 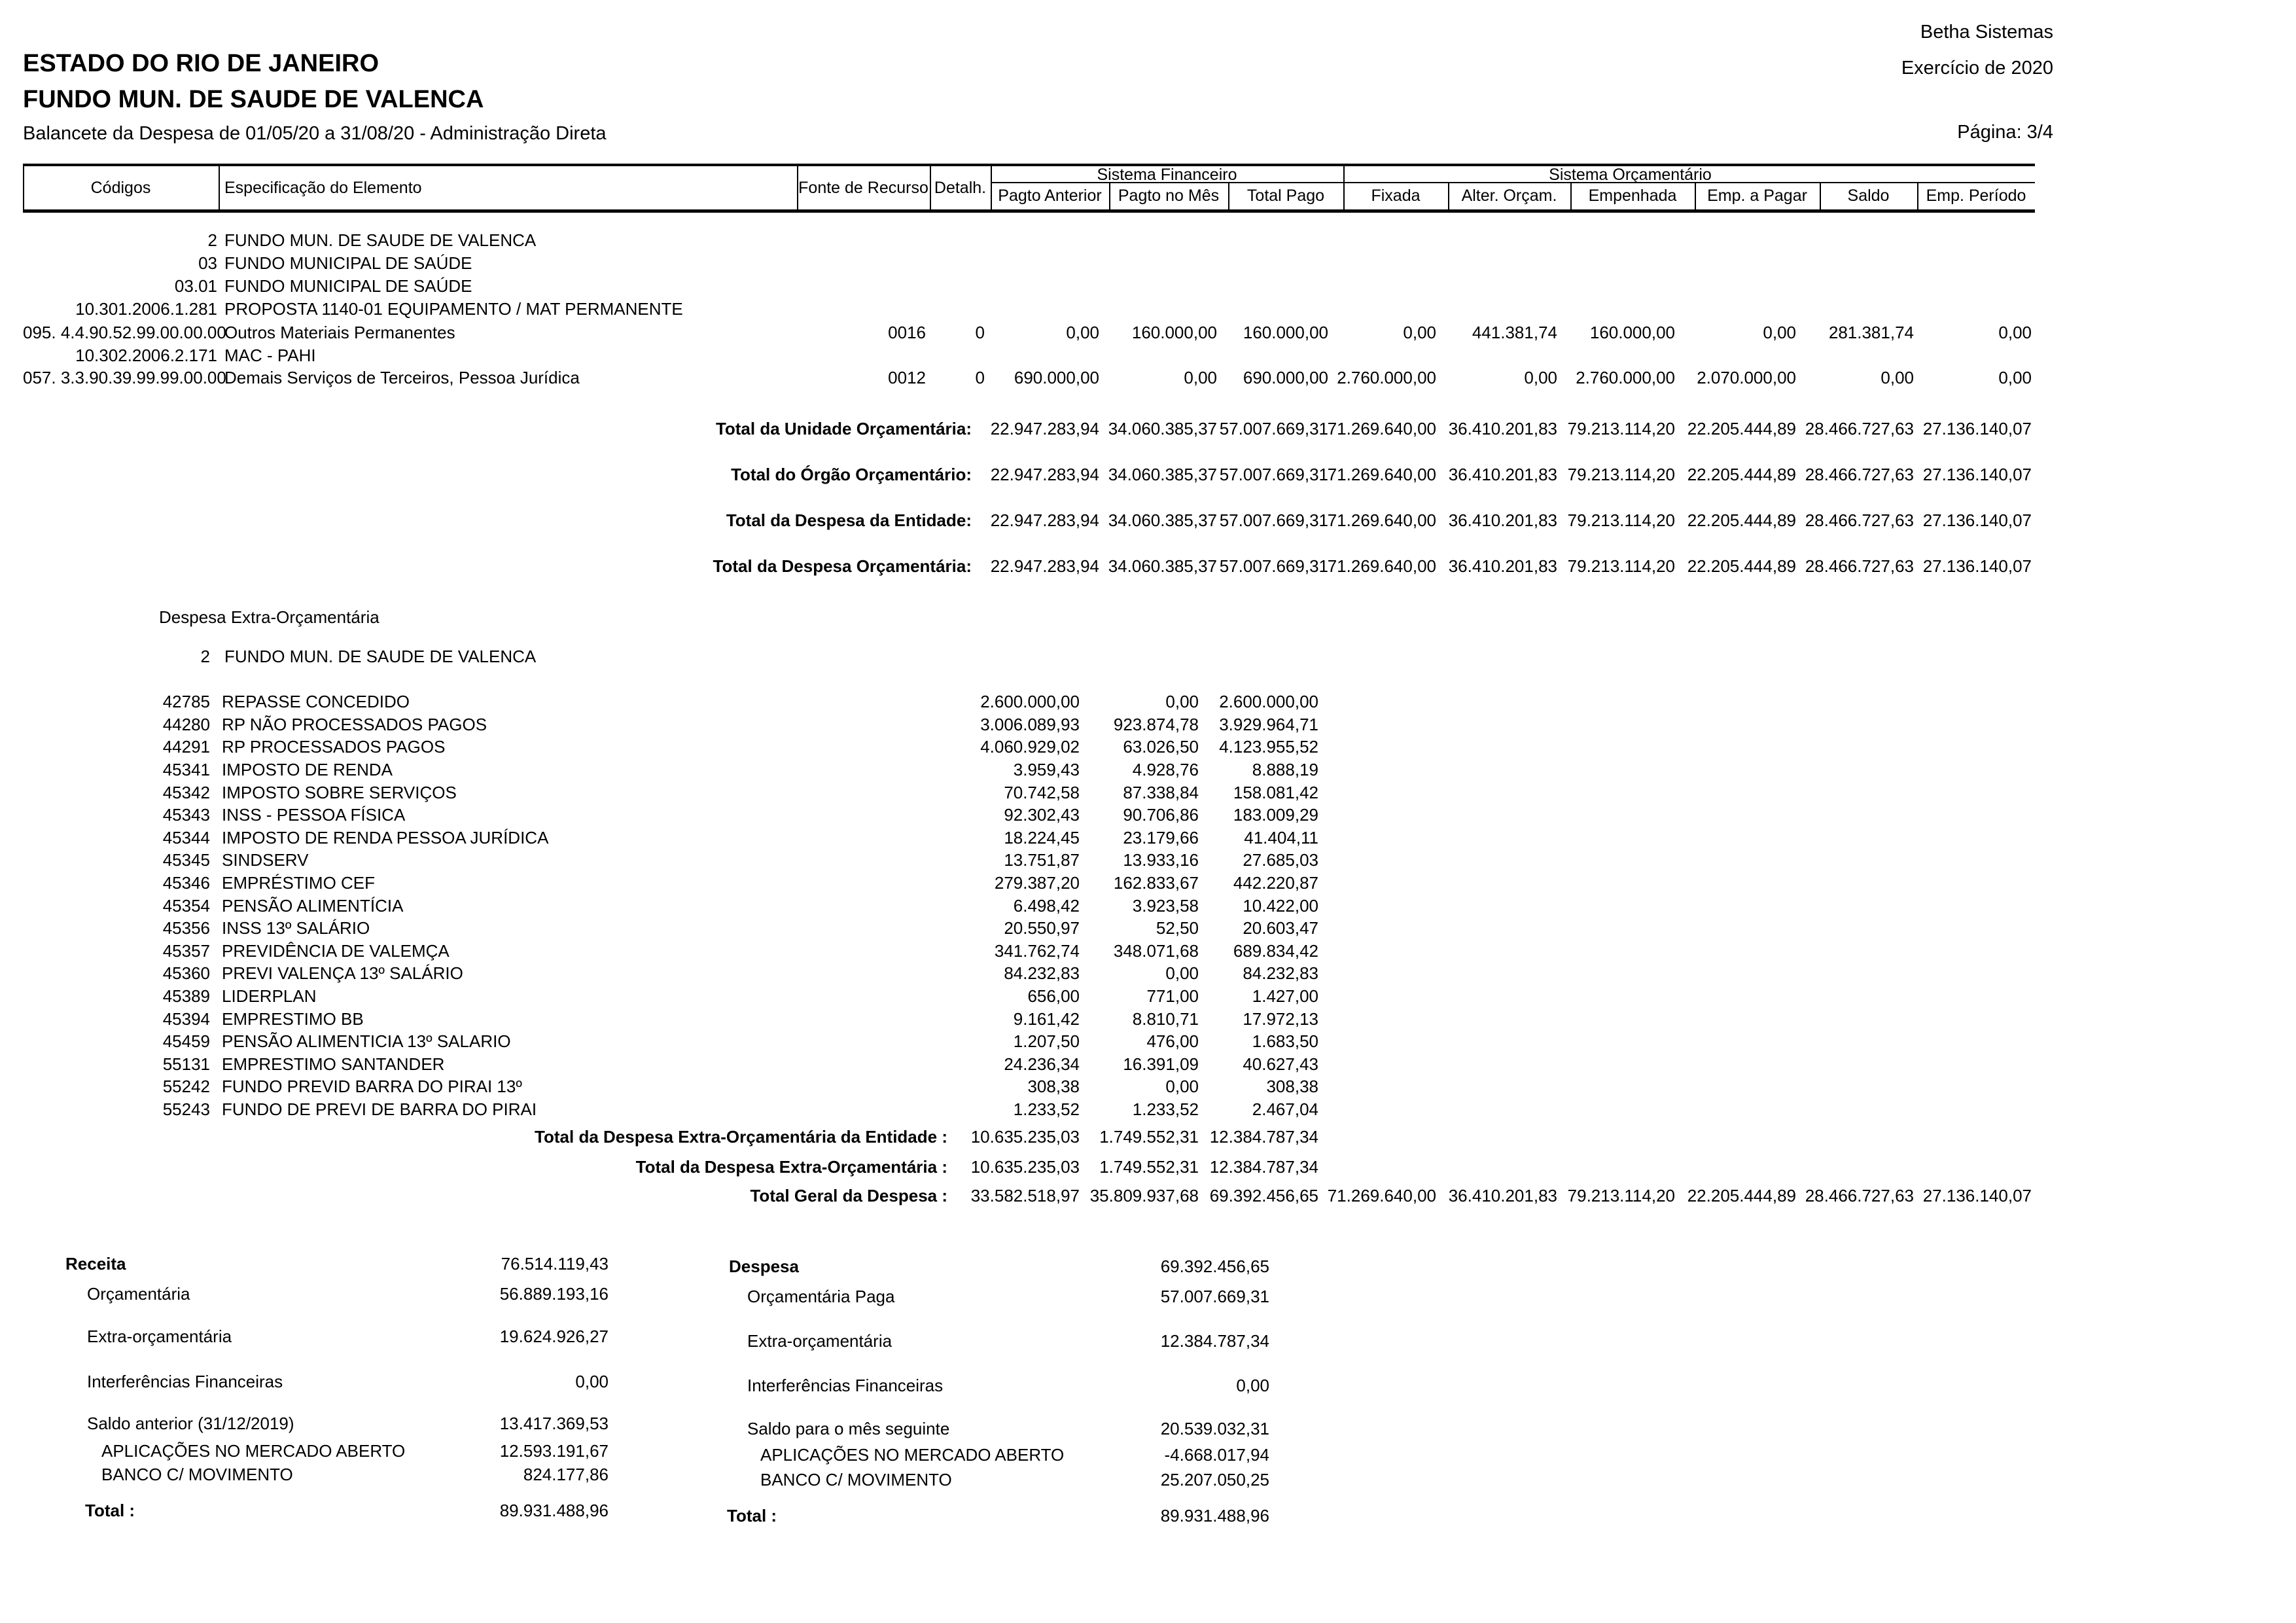 I want to click on extra-pagto-anterior: 341.762,74, so click(x=1037, y=951).